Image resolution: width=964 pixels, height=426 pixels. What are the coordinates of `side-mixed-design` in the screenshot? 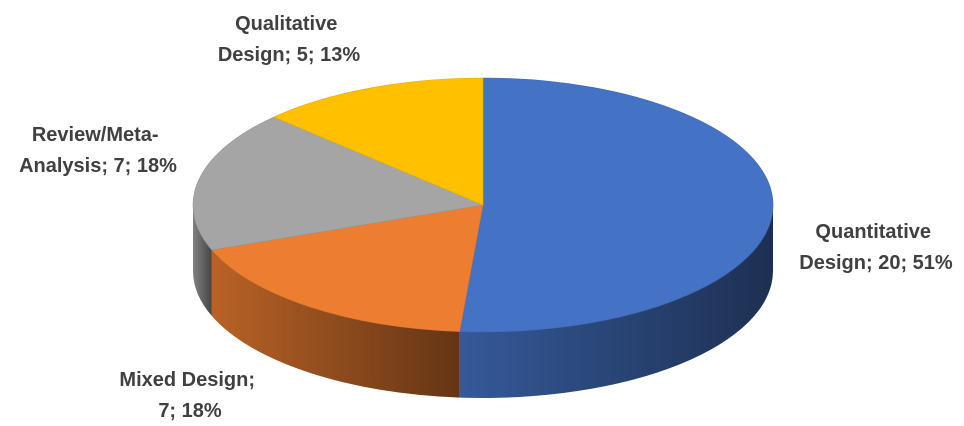 It's located at (335, 324).